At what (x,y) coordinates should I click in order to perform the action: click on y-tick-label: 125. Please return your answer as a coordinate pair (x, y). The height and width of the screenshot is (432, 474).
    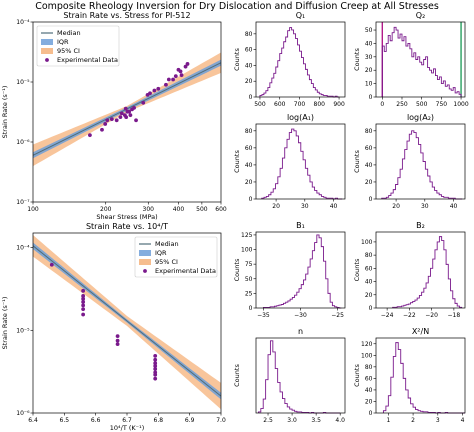
    Looking at the image, I should click on (247, 235).